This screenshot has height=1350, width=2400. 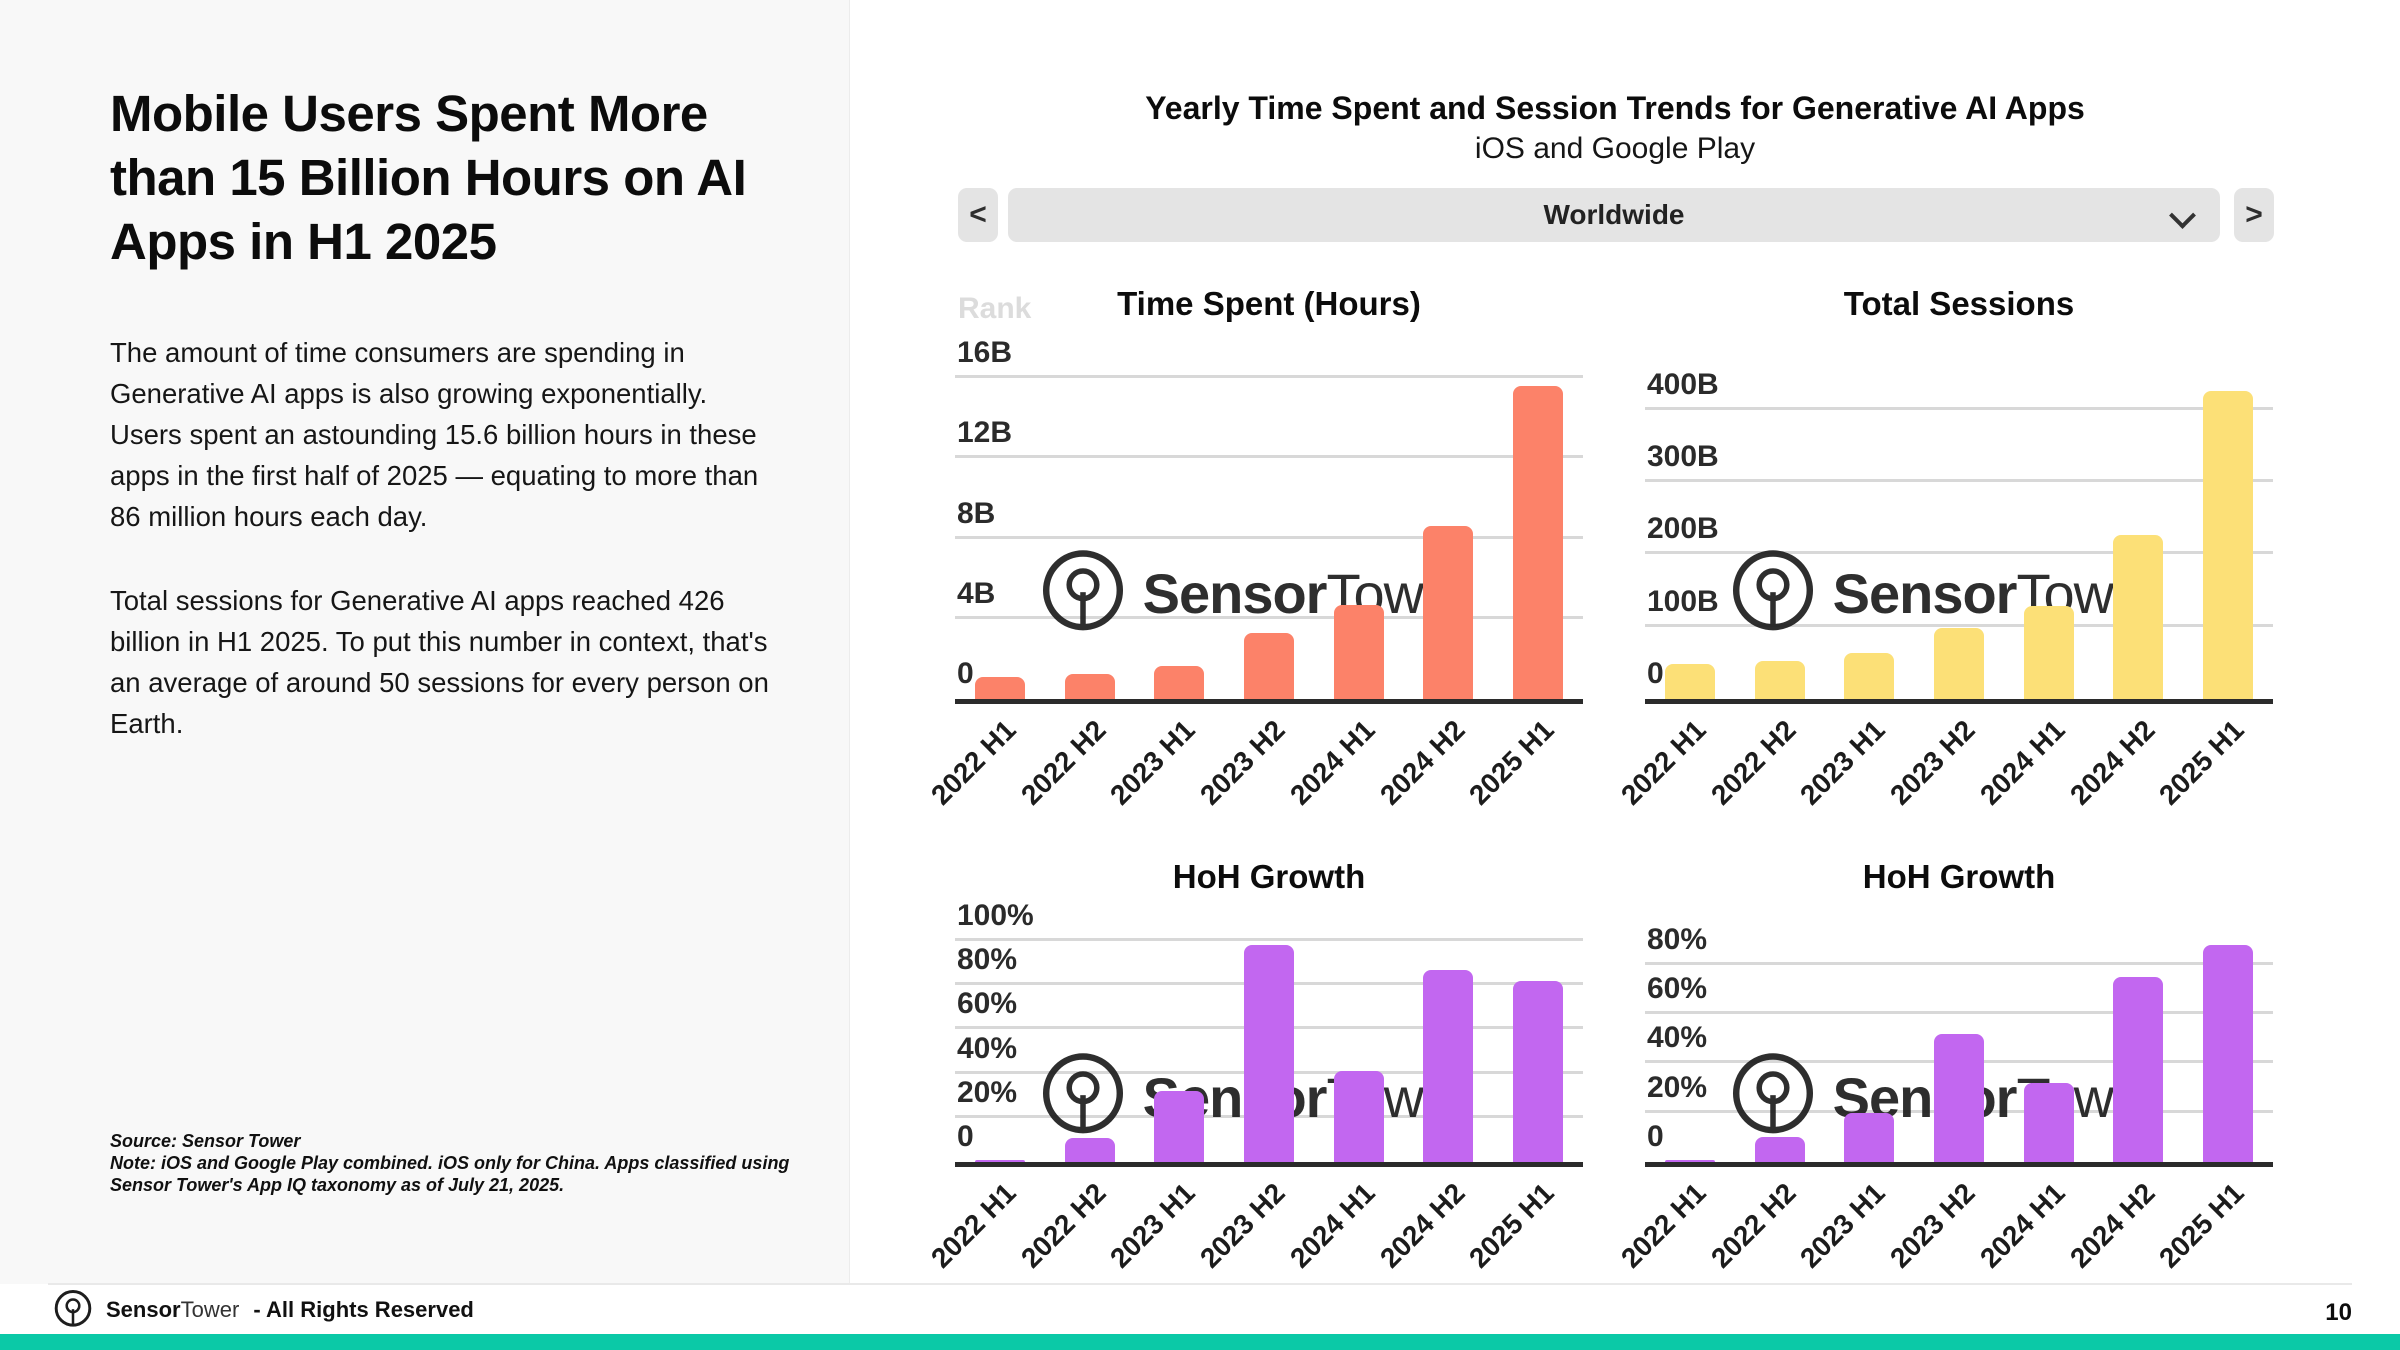 What do you see at coordinates (985, 433) in the screenshot?
I see `y-tick-label: 12B` at bounding box center [985, 433].